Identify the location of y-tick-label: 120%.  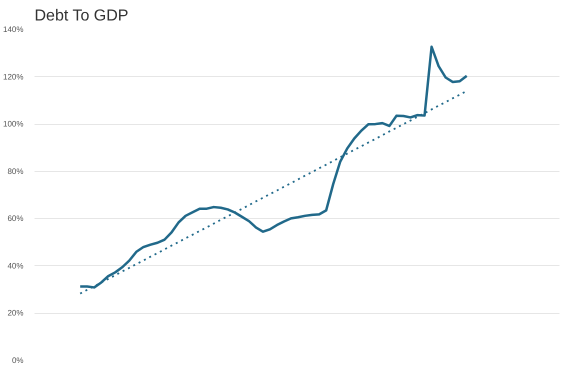
(13, 77).